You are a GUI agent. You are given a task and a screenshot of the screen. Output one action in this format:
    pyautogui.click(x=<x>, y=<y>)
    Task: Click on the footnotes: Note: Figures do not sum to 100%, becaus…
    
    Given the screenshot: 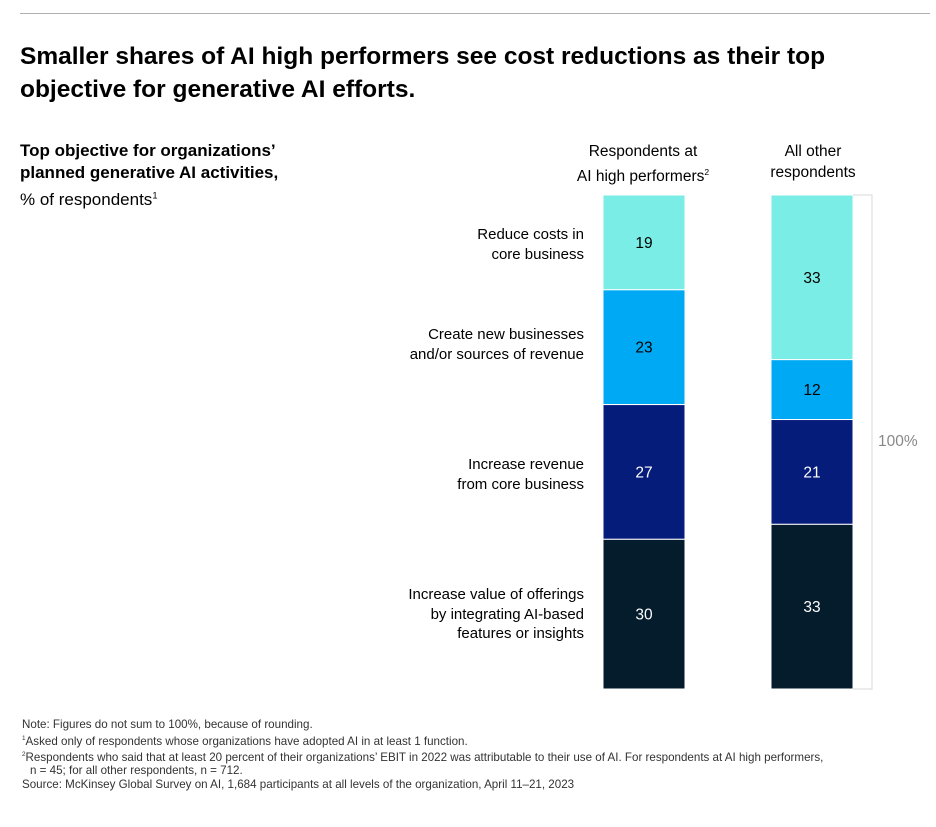 What is the action you would take?
    pyautogui.click(x=472, y=754)
    